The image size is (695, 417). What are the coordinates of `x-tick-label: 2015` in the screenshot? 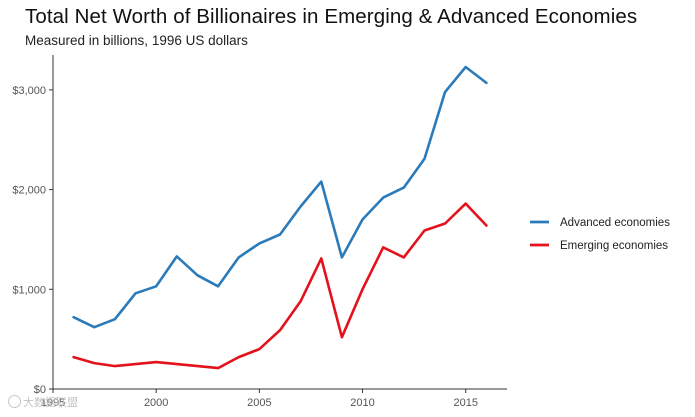 It's located at (465, 403).